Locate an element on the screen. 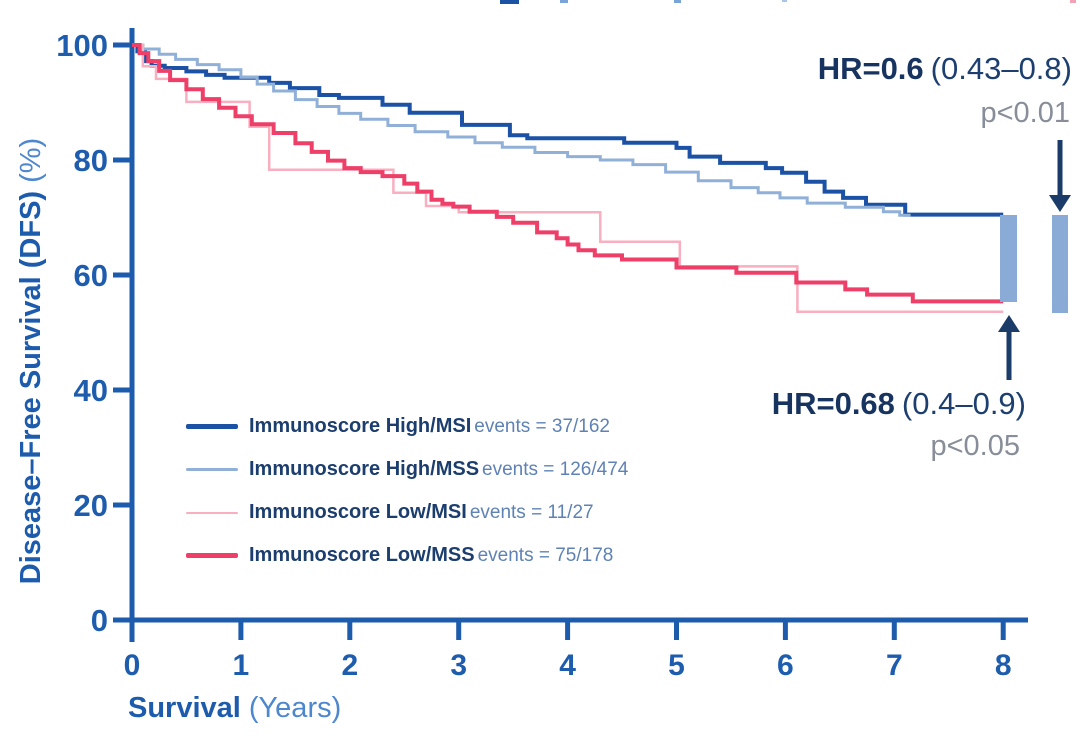  hr-ci-top: (0.43–0.8) is located at coordinates (1001, 68).